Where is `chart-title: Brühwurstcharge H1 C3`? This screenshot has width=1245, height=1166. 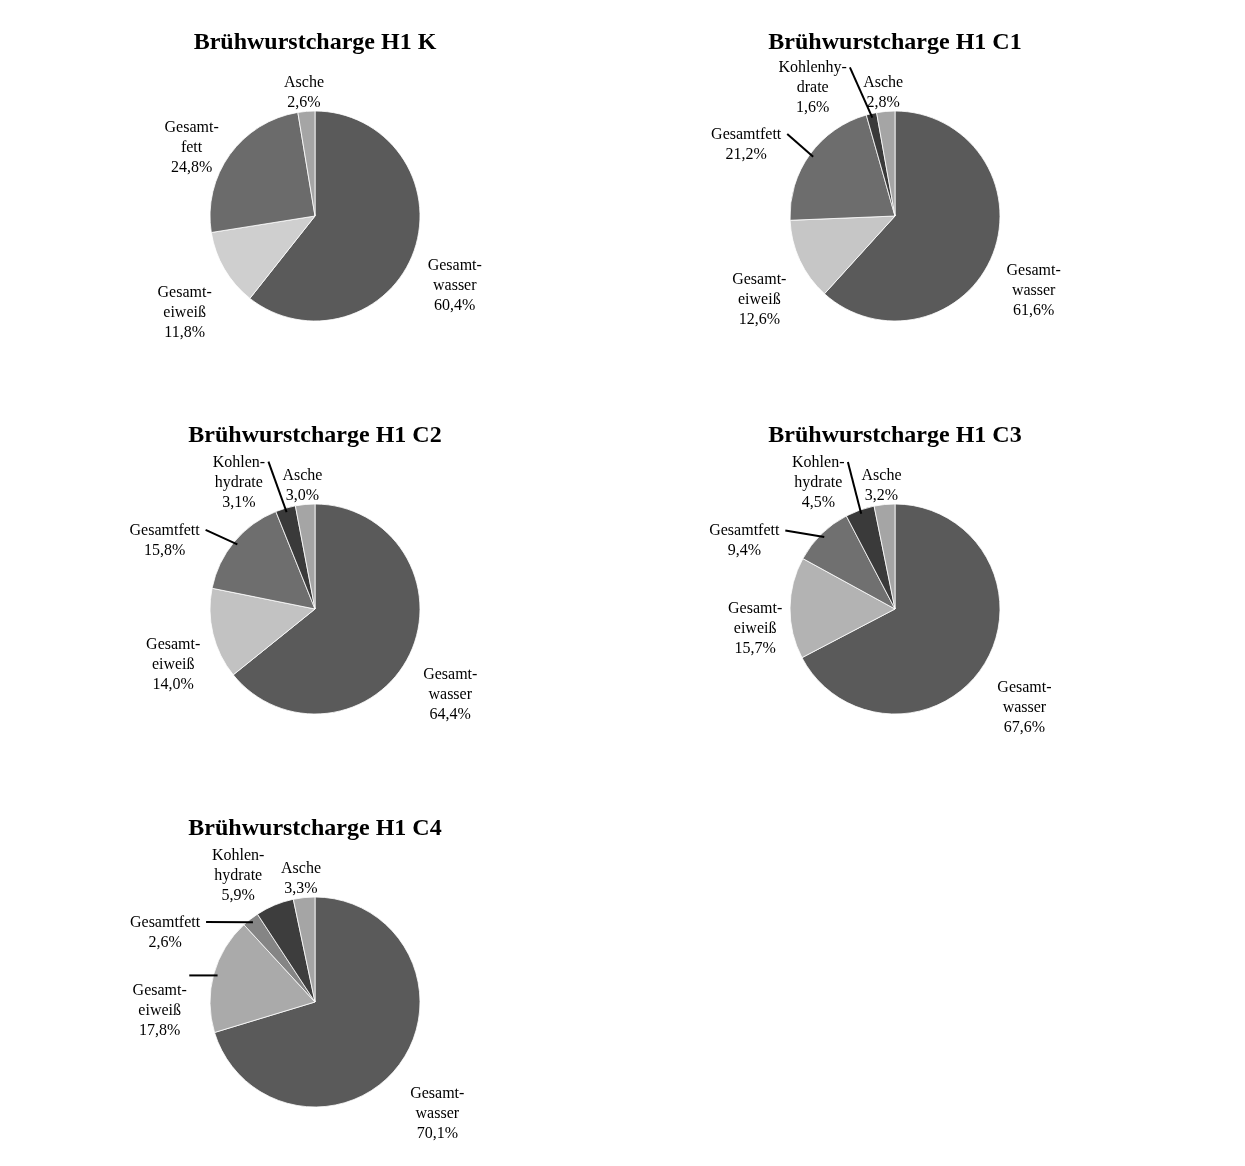
chart-title: Brühwurstcharge H1 C3 is located at coordinates (895, 434).